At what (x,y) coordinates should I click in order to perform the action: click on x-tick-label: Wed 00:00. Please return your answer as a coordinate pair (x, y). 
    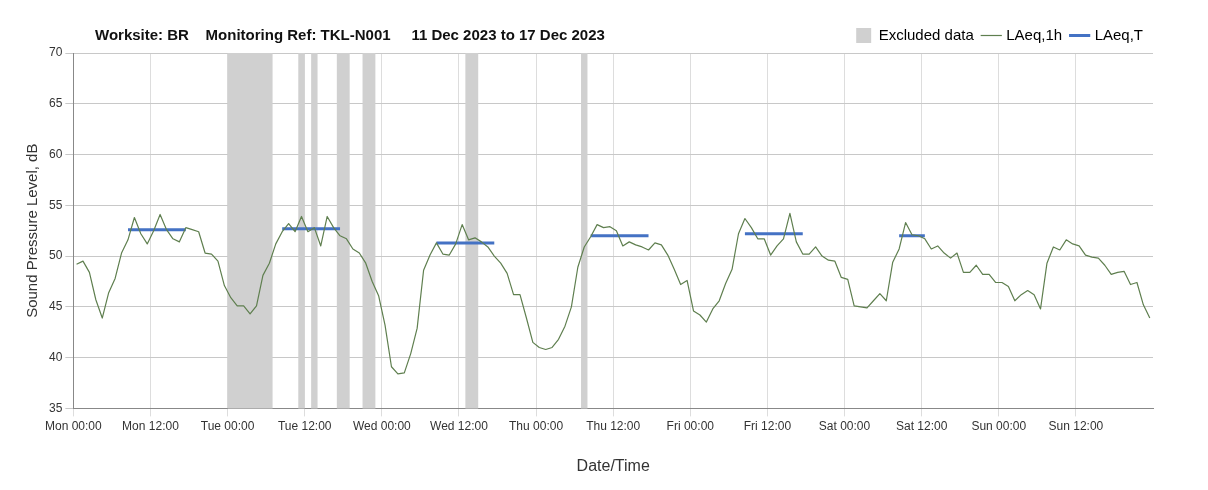
    Looking at the image, I should click on (382, 425).